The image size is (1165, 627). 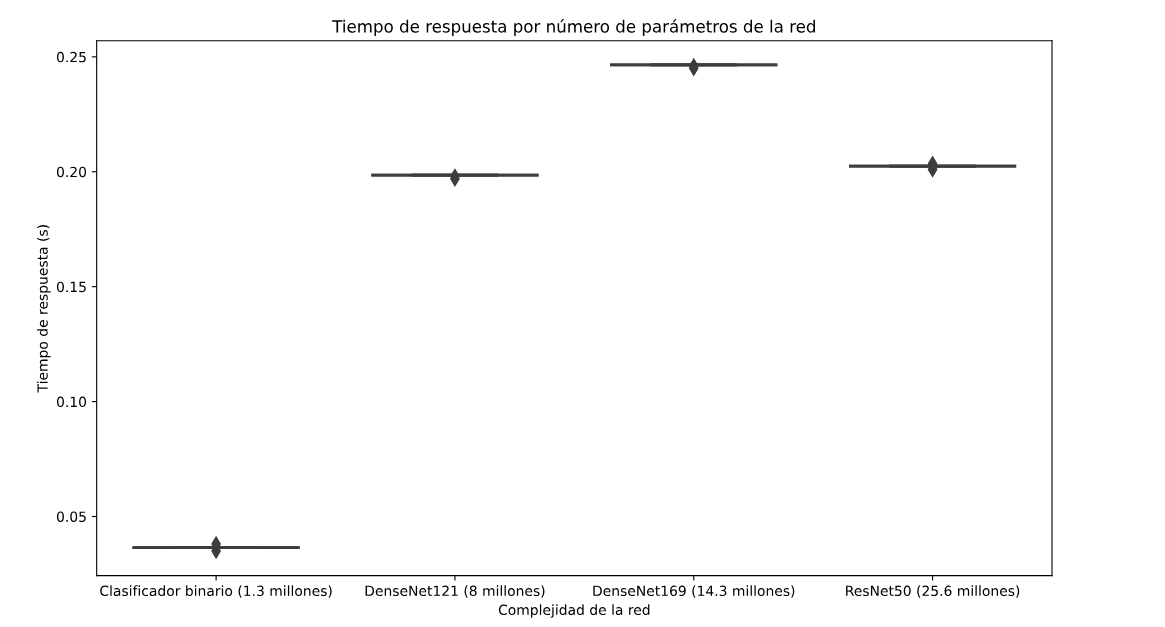 I want to click on y-tick-label: 0.05, so click(x=71, y=516).